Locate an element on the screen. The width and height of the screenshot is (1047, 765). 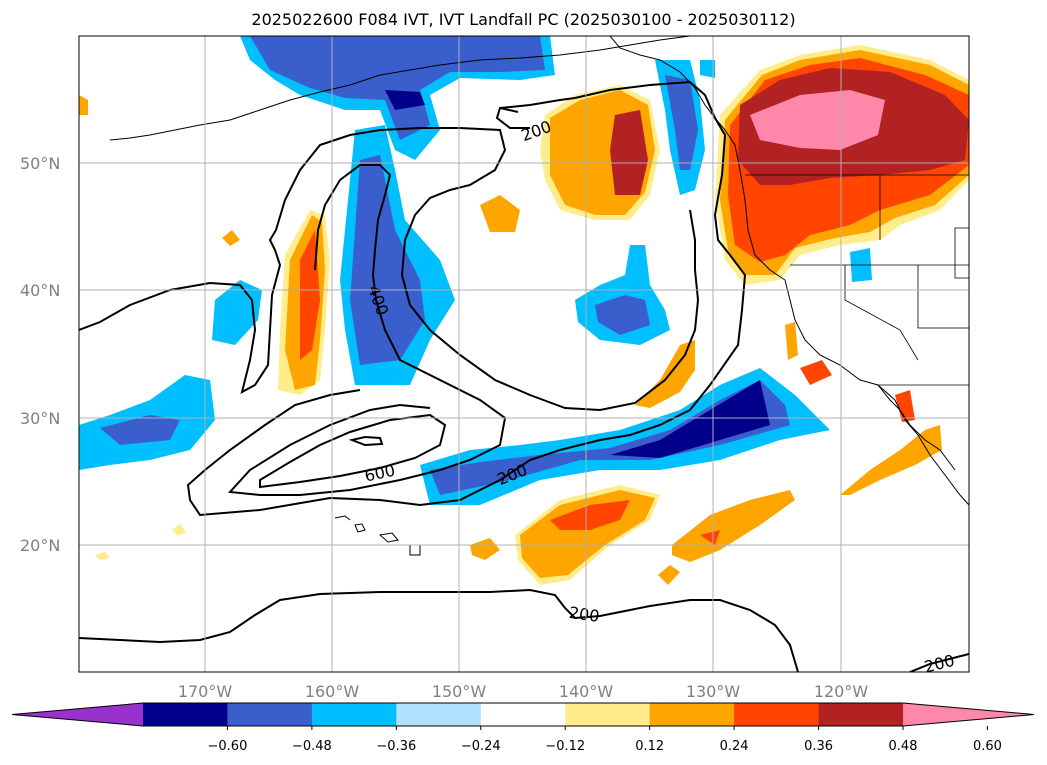
colorbar-tick-label: 0.60 is located at coordinates (987, 746).